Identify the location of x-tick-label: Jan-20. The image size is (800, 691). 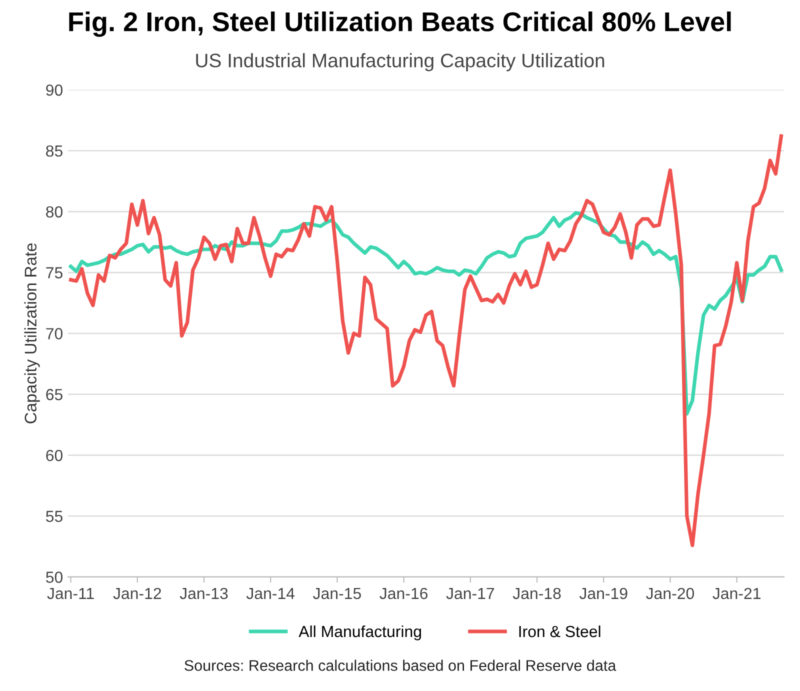
(670, 594).